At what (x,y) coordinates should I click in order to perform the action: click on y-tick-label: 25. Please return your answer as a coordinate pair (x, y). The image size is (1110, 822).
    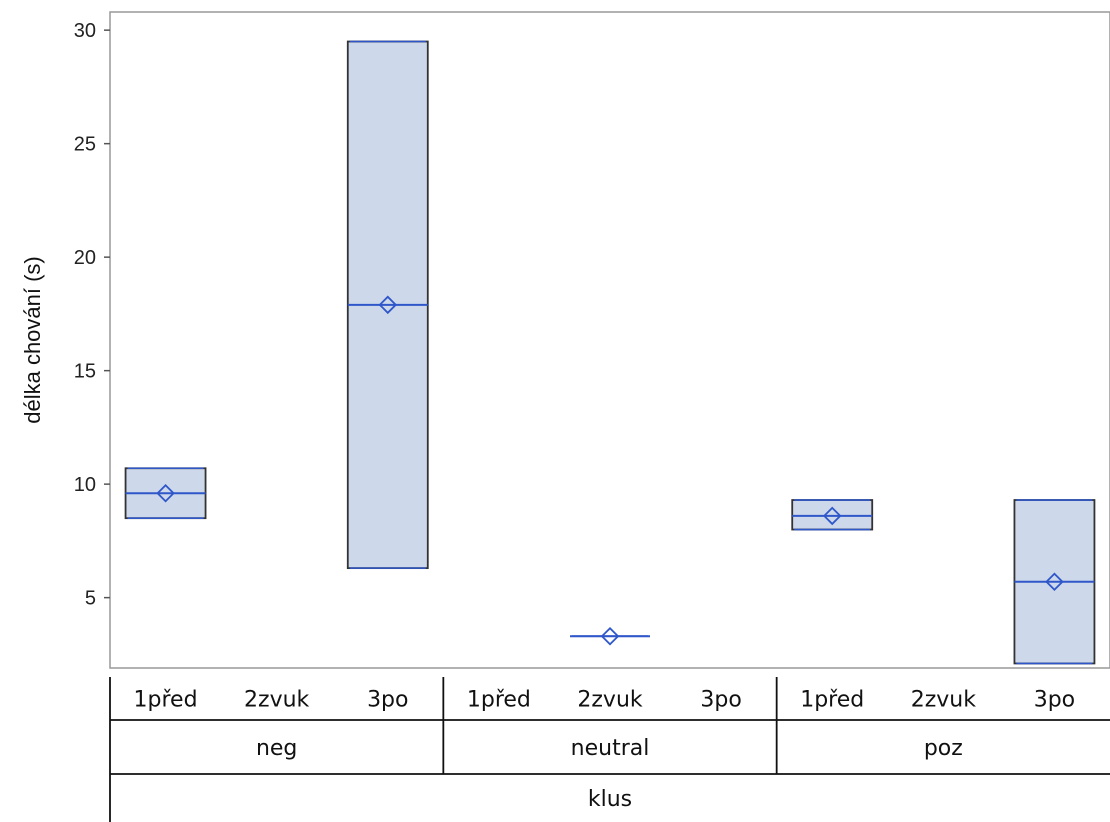
    Looking at the image, I should click on (85, 145).